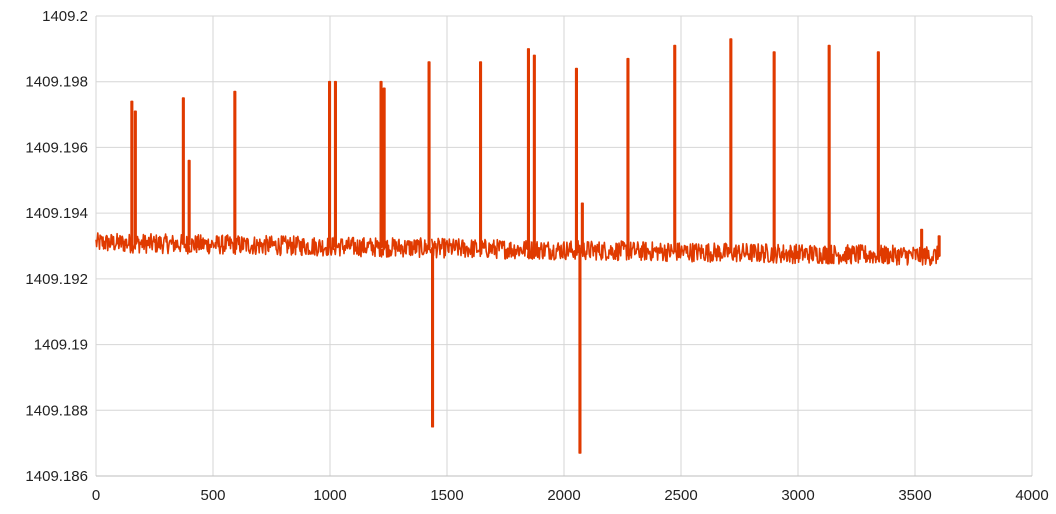 This screenshot has width=1056, height=514. I want to click on x-axis-ticks: 0 500 1000 1500 2000 2500 3000 3500 4000, so click(570, 495).